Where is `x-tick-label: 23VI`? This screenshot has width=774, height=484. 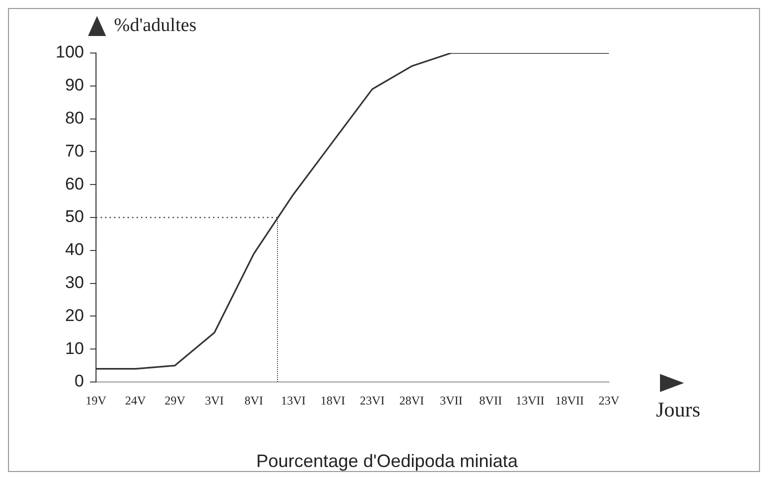
x-tick-label: 23VI is located at coordinates (372, 400).